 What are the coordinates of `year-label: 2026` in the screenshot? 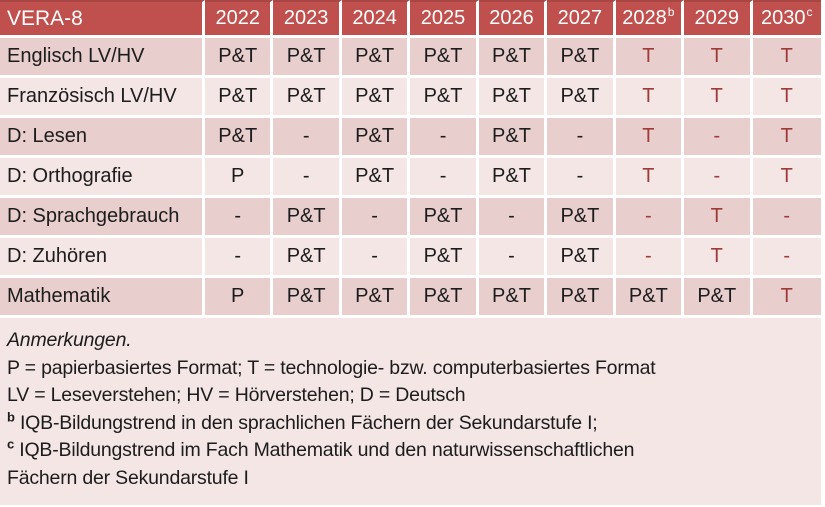 It's located at (511, 18).